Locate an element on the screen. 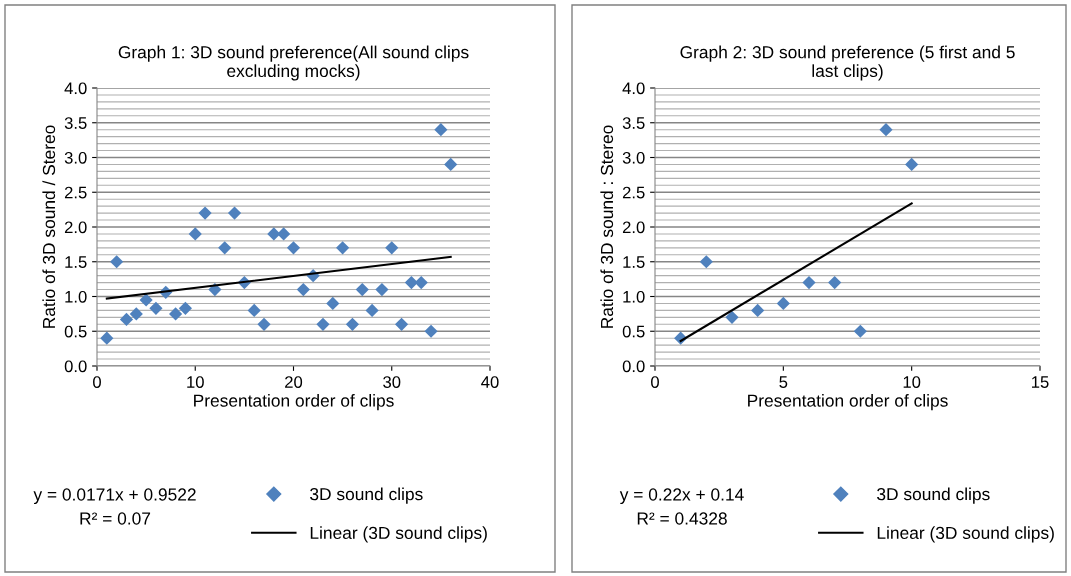 This screenshot has height=576, width=1071. x-tick-label: 15 is located at coordinates (1040, 382).